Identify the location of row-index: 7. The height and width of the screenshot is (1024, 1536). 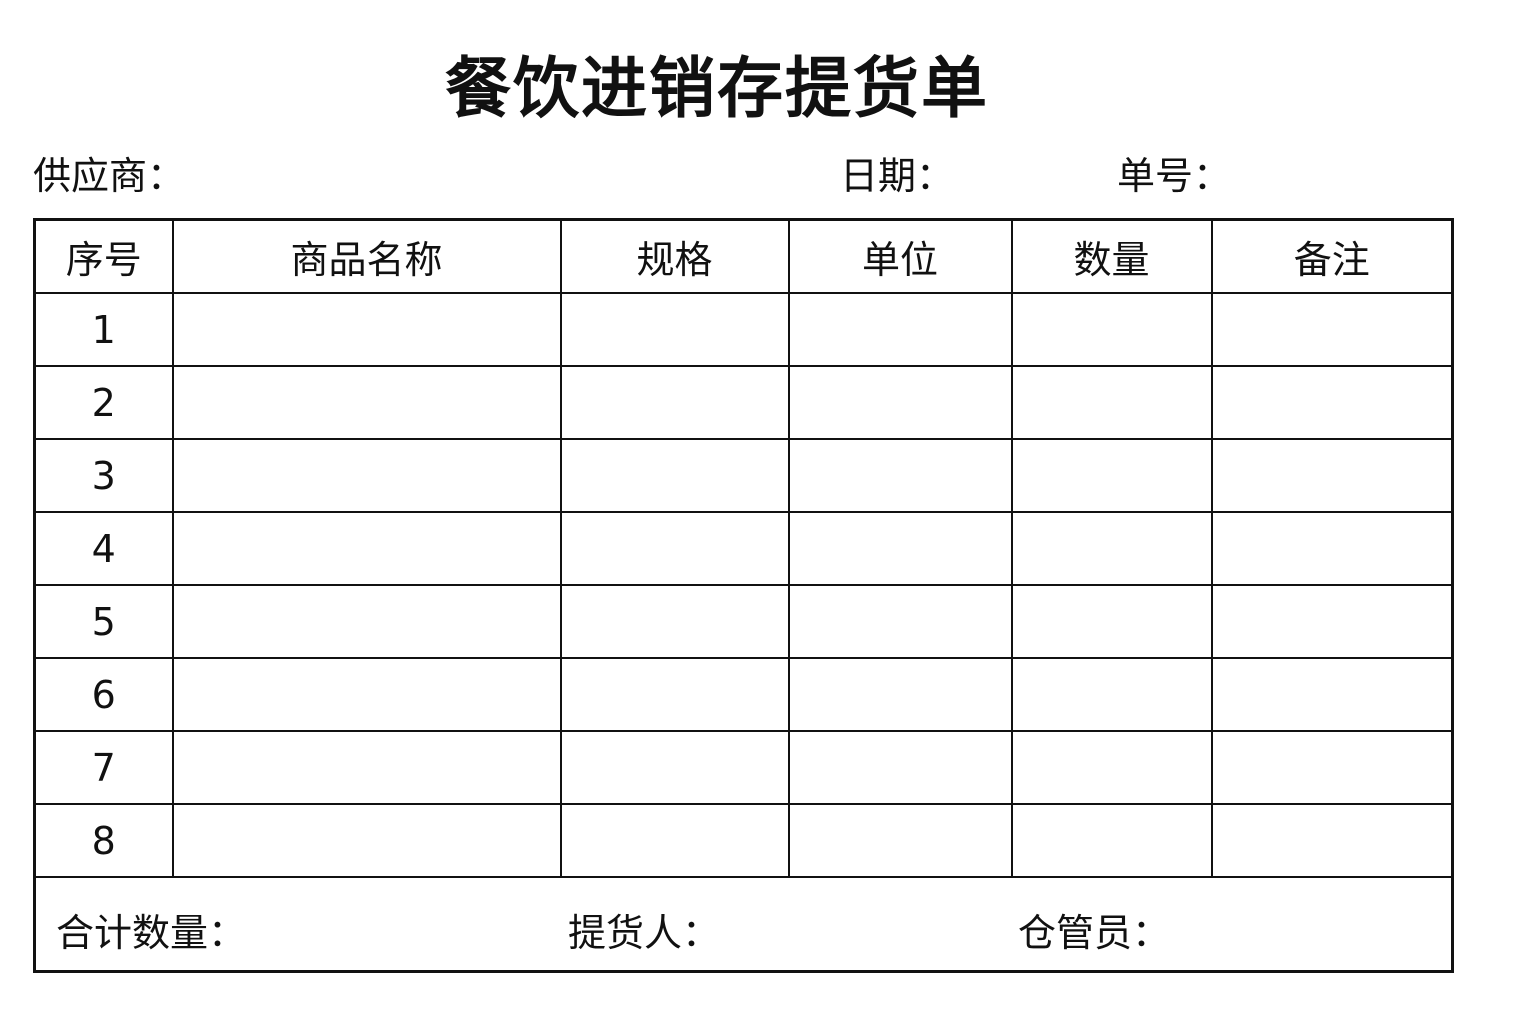
(103, 767).